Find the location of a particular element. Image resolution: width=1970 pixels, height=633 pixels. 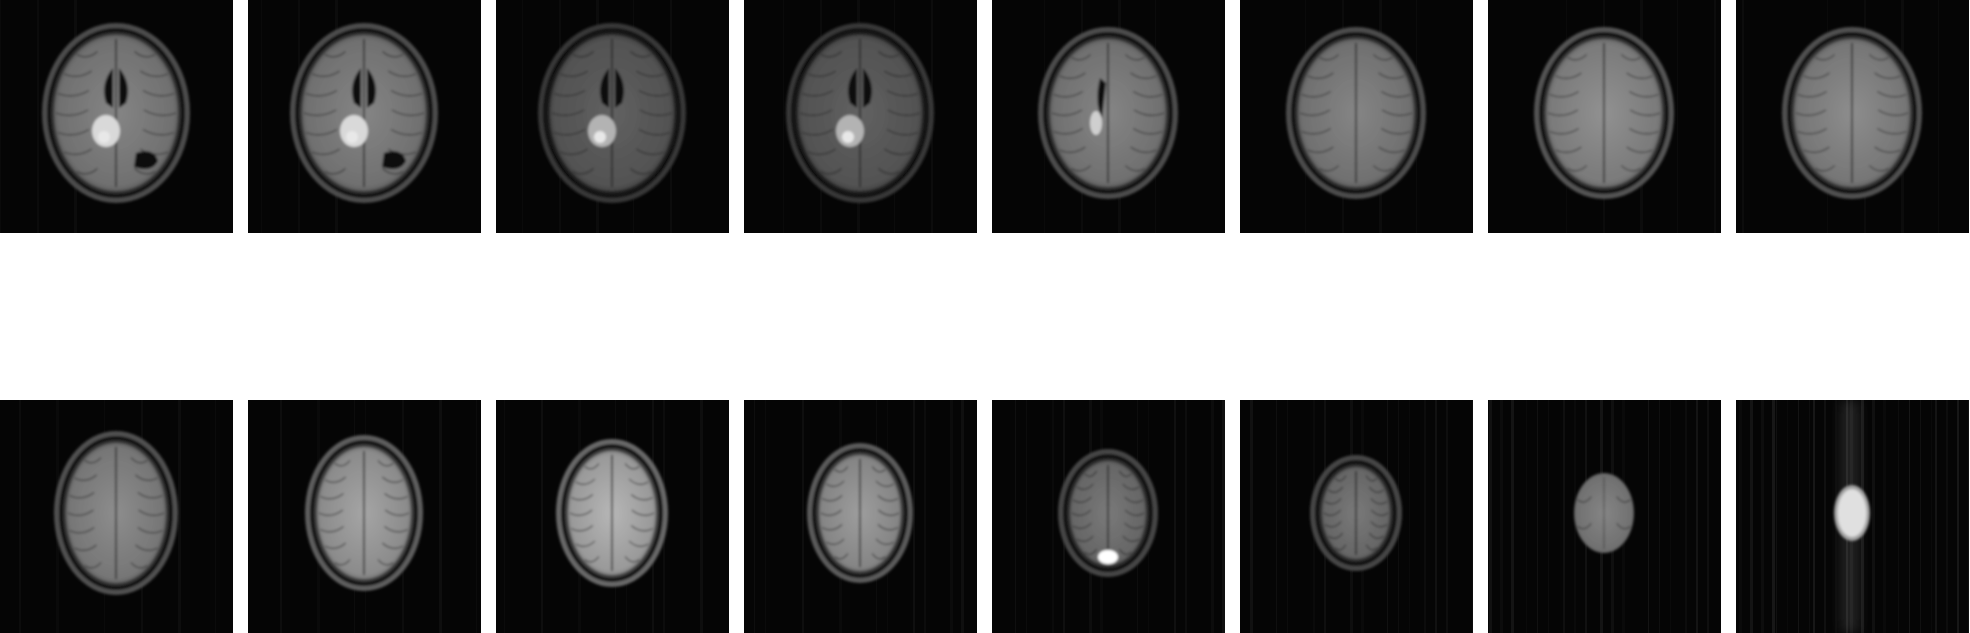

lateral-ventricle is located at coordinates (1101, 98).